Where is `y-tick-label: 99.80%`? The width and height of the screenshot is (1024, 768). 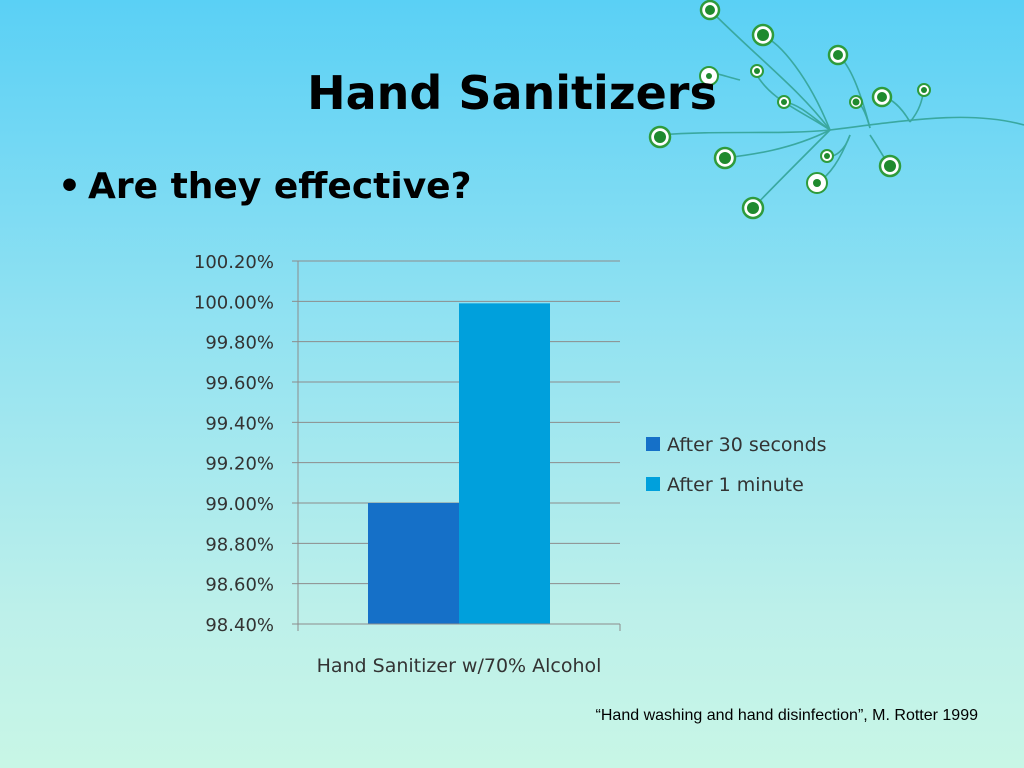
y-tick-label: 99.80% is located at coordinates (239, 343).